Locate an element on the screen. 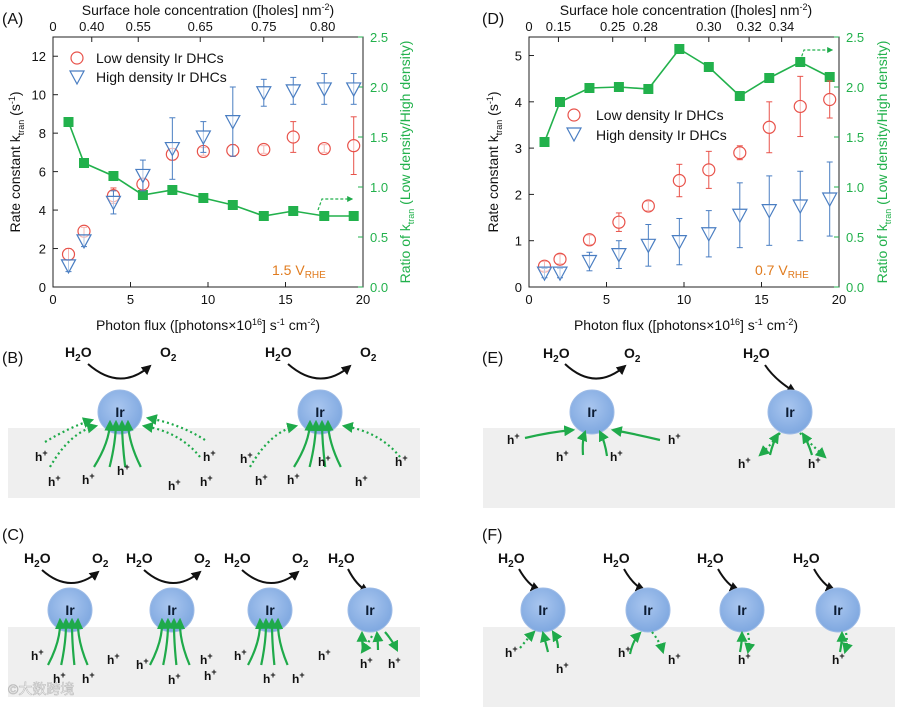 The height and width of the screenshot is (711, 904). legend-low-label: Low density Ir DHCs is located at coordinates (160, 58).